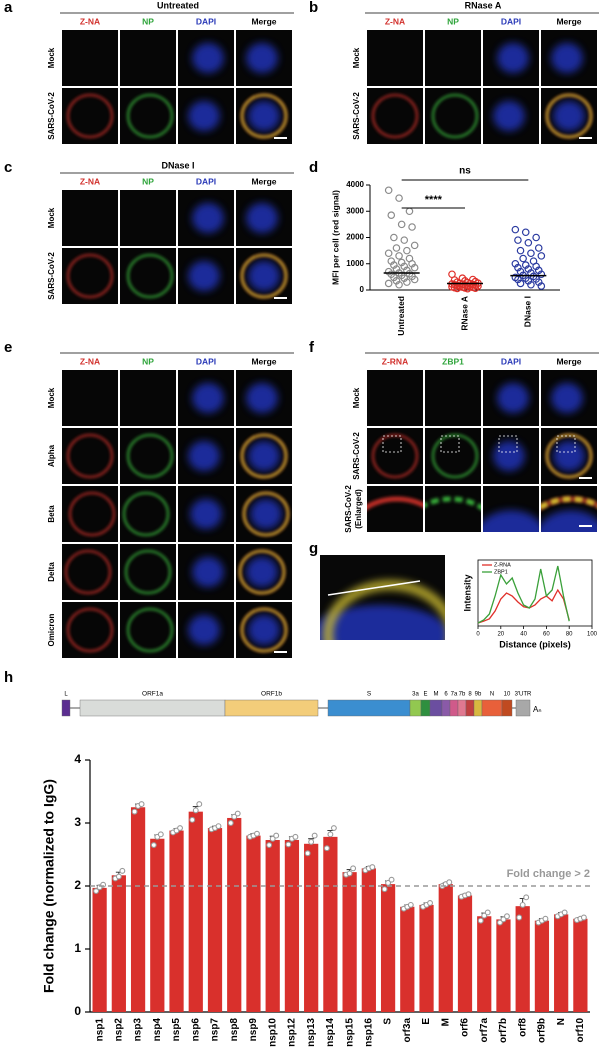  I want to click on legend-label: Z-RNA, so click(502, 565).